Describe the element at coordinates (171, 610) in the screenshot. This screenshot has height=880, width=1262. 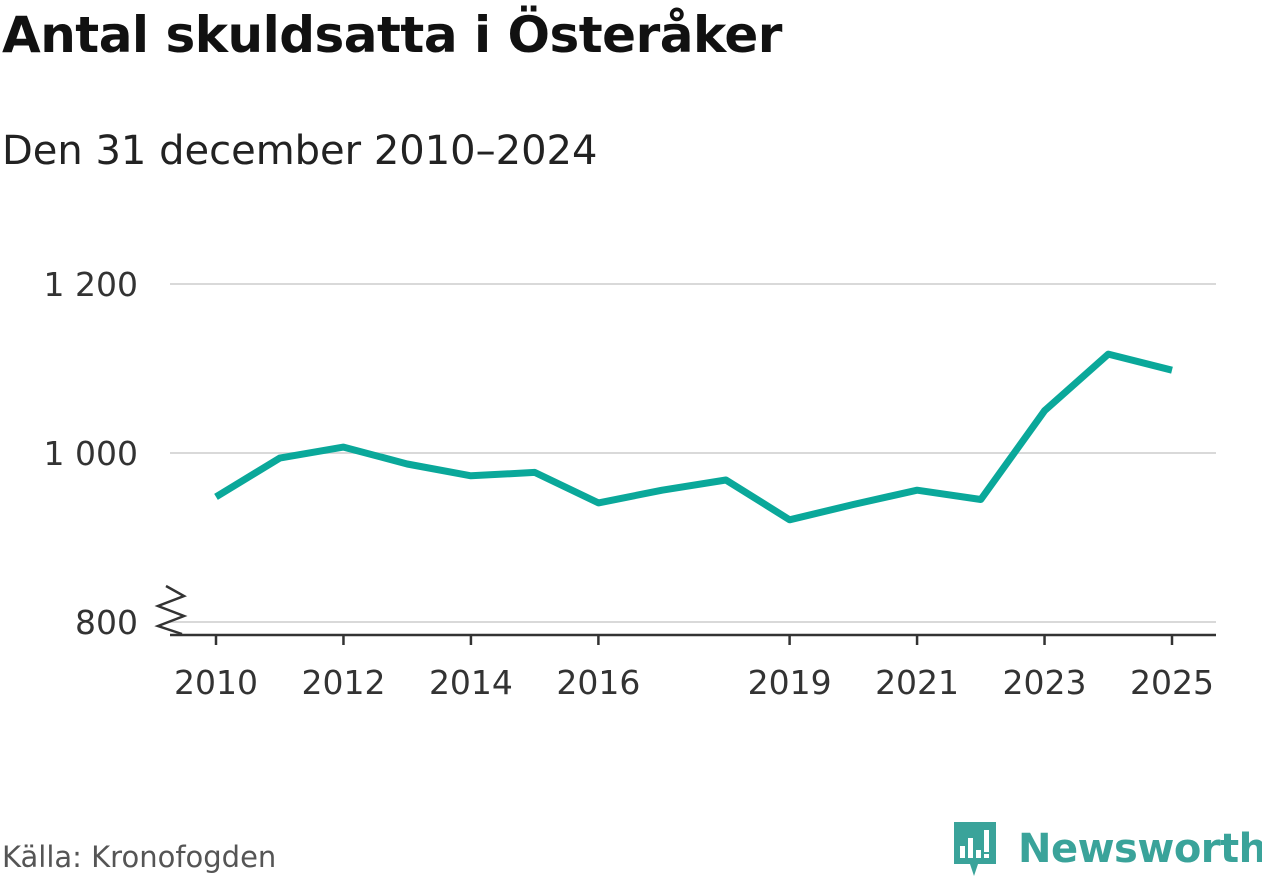
I see `y-axis-break` at that location.